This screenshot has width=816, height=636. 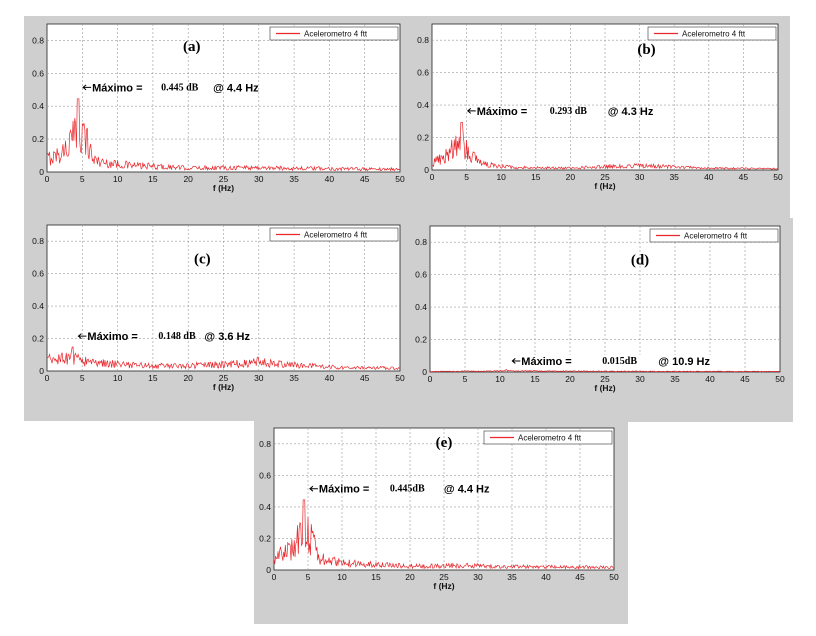 What do you see at coordinates (619, 361) in the screenshot?
I see `annotation-value: 0.015dB` at bounding box center [619, 361].